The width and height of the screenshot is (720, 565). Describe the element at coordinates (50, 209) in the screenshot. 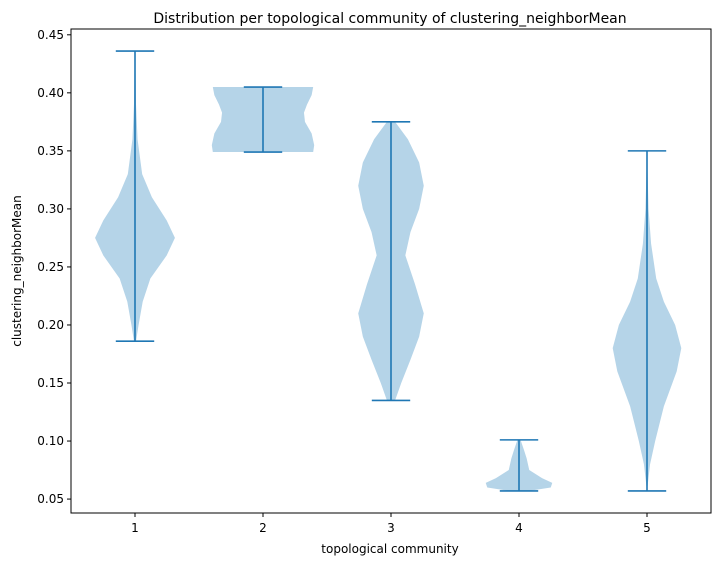

I see `y-tick-label: 0.30` at that location.